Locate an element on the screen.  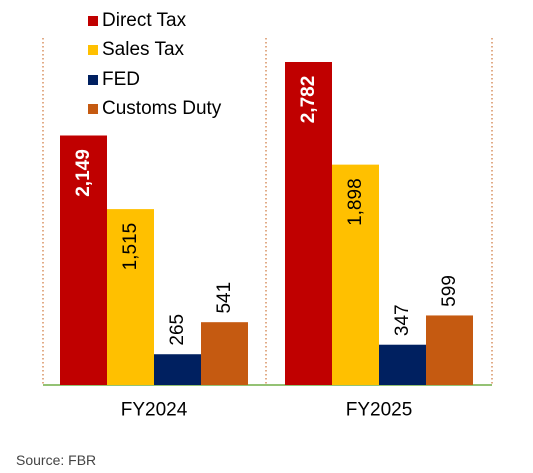
legend-item-direct-tax: Direct Tax is located at coordinates (154, 21).